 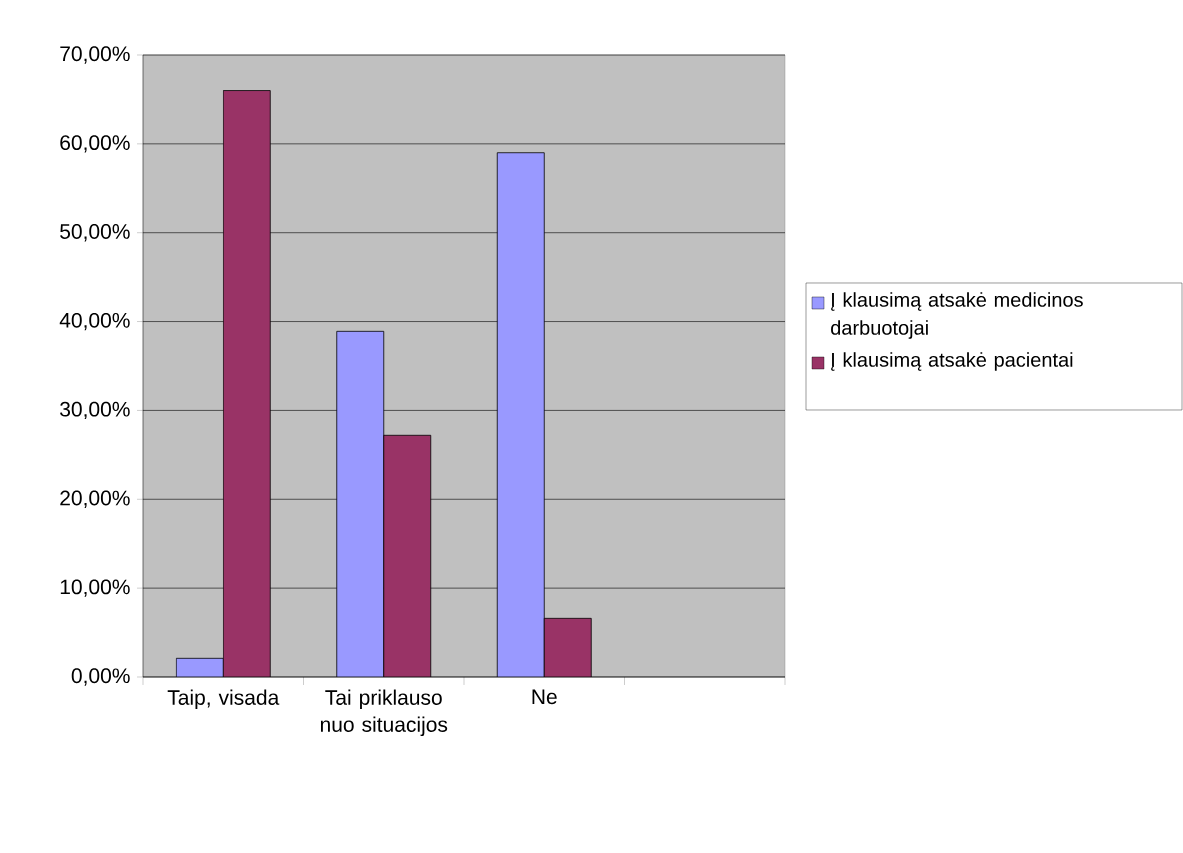 I want to click on legend-label: Į klausimą atsakė pacientai, so click(x=952, y=361).